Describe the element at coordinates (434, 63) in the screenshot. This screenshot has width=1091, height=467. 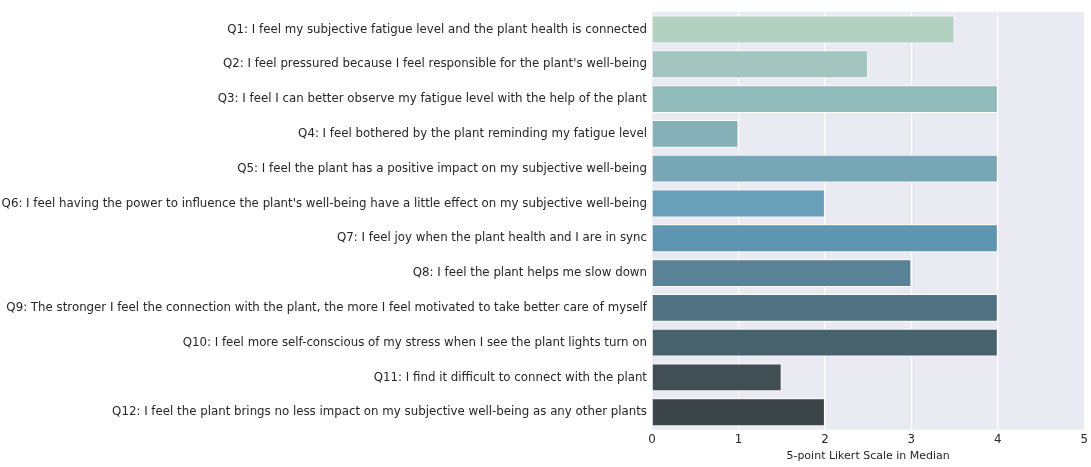
I see `y-tick-label: Q2: I feel pressured because I feel responsible for the plant's well-being` at that location.